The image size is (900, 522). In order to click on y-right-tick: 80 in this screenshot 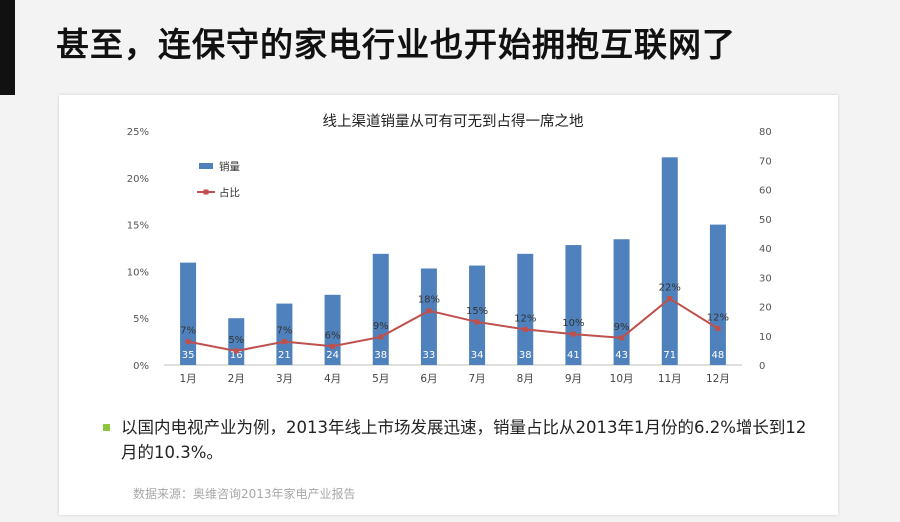, I will do `click(765, 132)`.